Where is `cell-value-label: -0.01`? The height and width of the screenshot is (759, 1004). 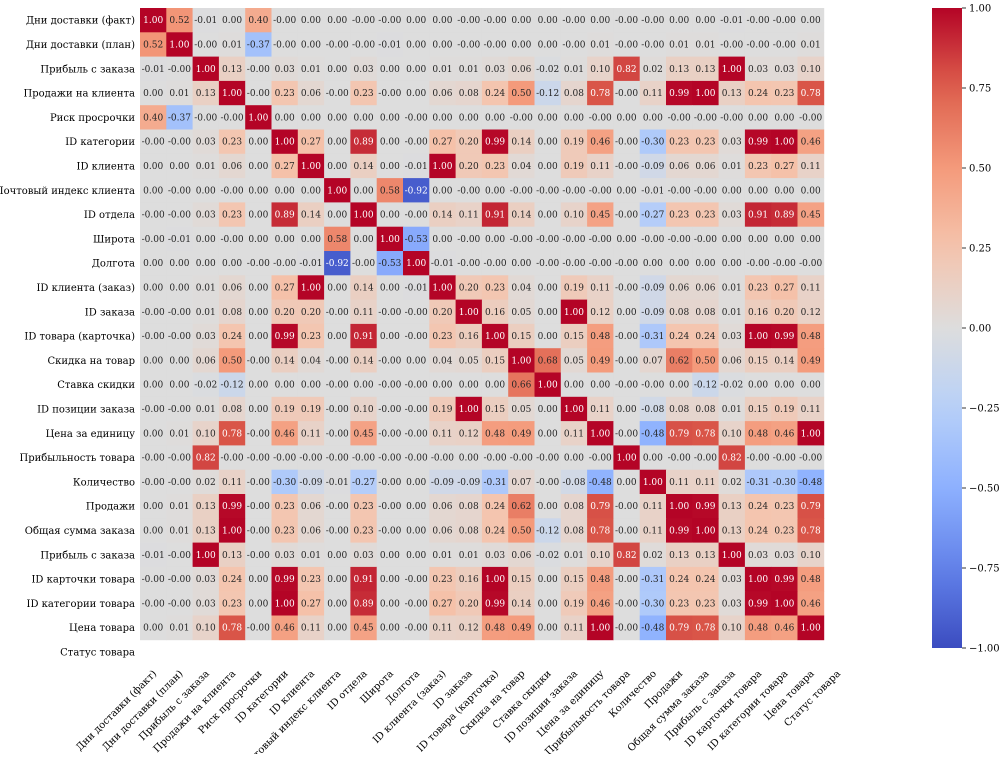 cell-value-label: -0.01 is located at coordinates (416, 167).